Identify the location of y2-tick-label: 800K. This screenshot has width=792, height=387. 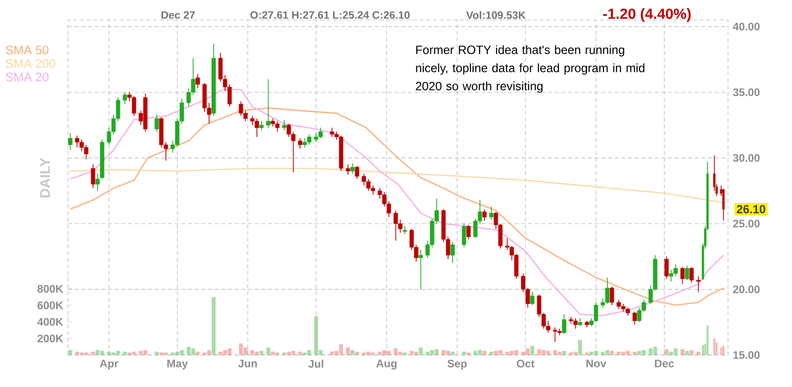
(51, 288).